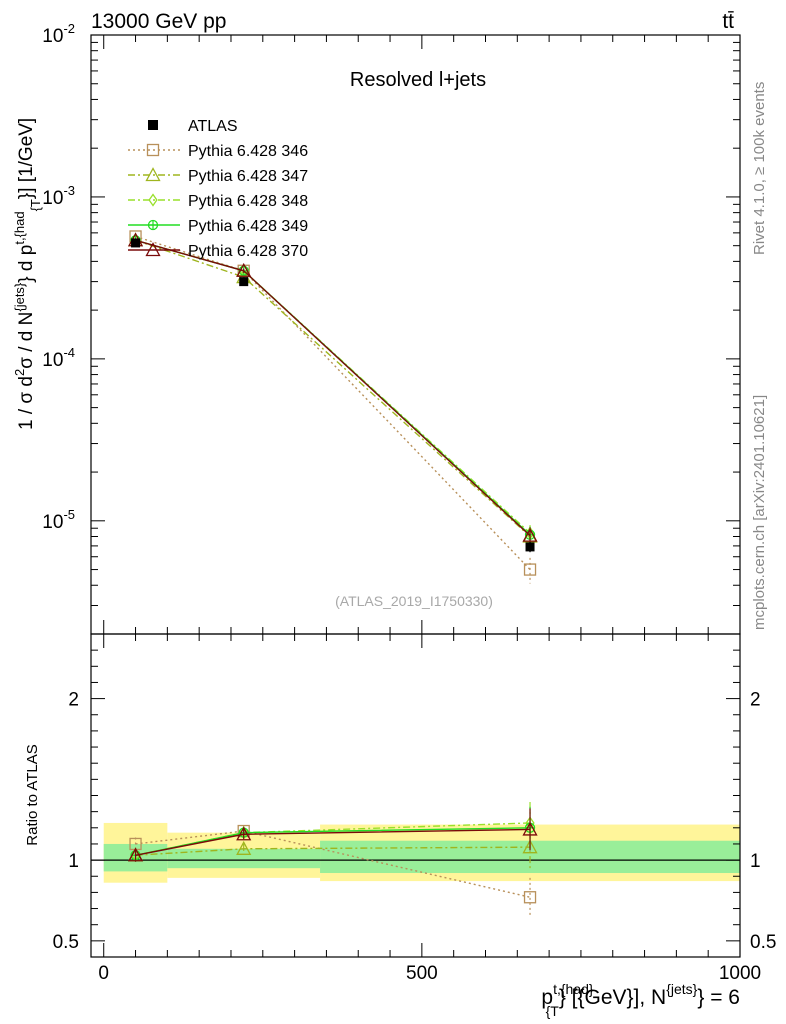 This screenshot has width=786, height=1024. Describe the element at coordinates (19, 372) in the screenshot. I see `main-ylabel-a-sup: 2` at that location.